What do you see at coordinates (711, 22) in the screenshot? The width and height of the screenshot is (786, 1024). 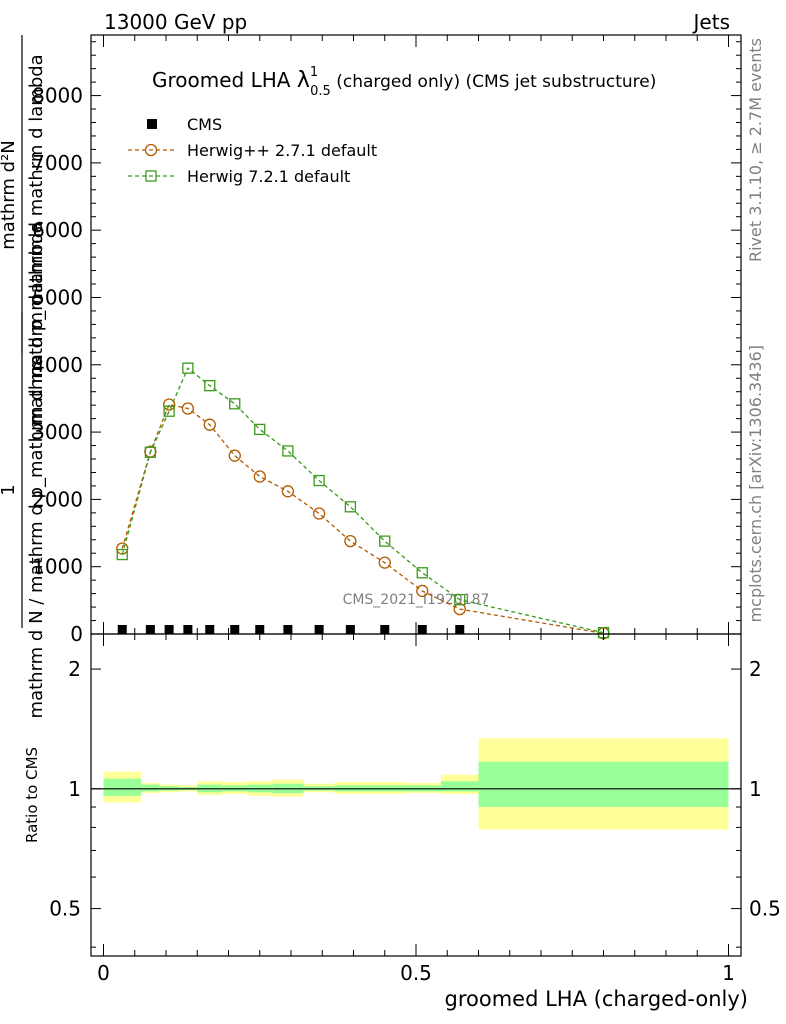 I see `header-jets: Jets` at bounding box center [711, 22].